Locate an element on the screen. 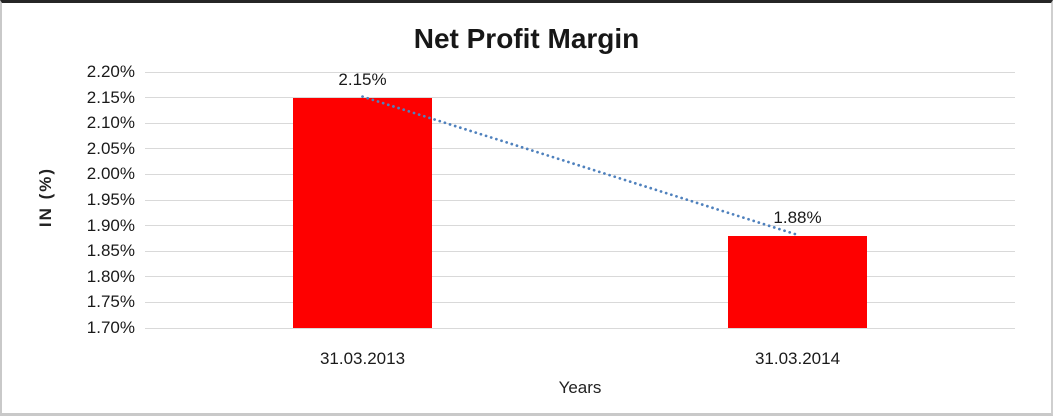 The height and width of the screenshot is (416, 1053). y-tick-label: 1.80% is located at coordinates (110, 276).